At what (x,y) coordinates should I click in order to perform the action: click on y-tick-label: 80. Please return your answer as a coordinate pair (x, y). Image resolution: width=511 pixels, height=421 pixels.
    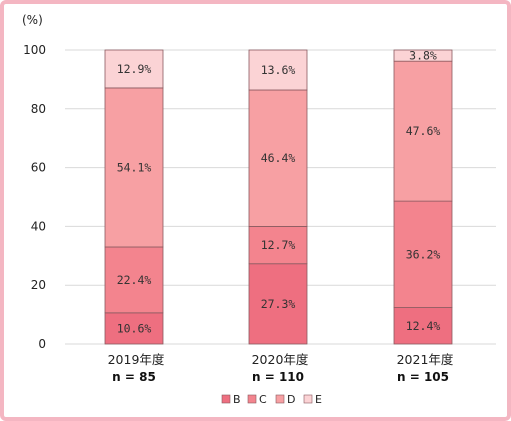
    Looking at the image, I should click on (38, 109).